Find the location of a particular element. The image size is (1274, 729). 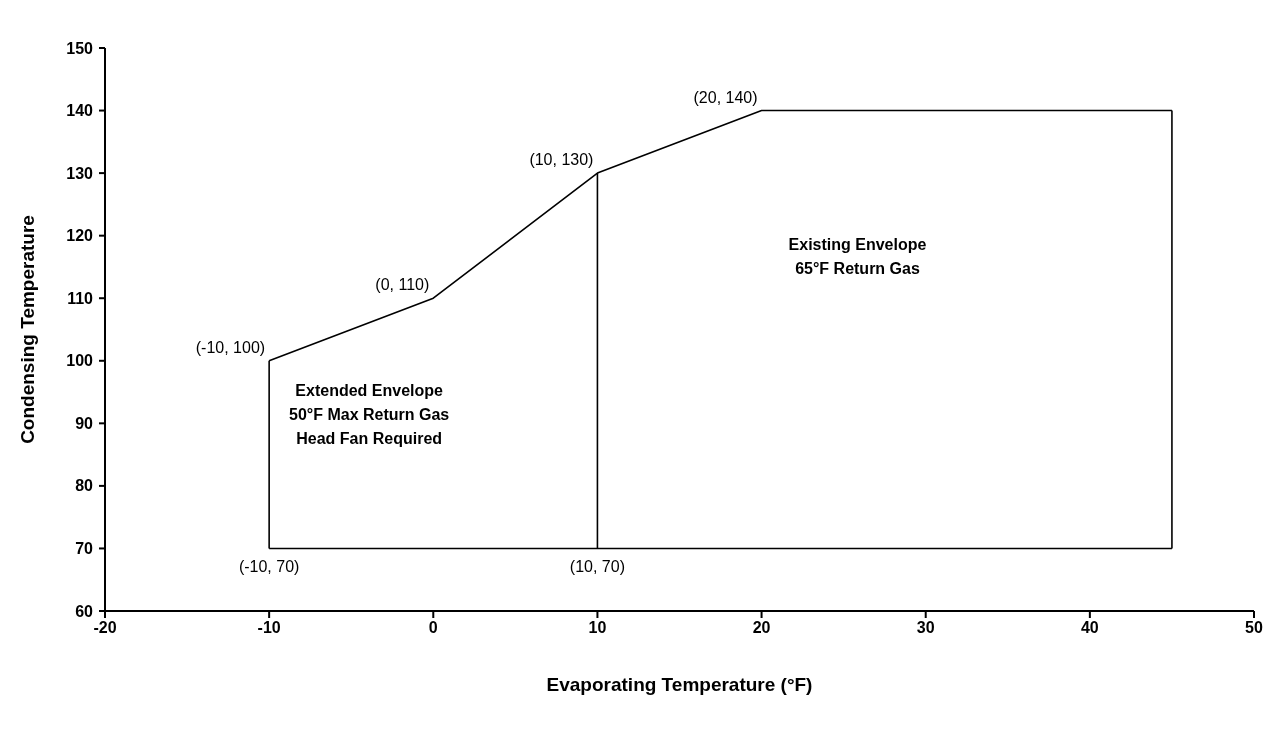

y-tick-label: 70 is located at coordinates (84, 549).